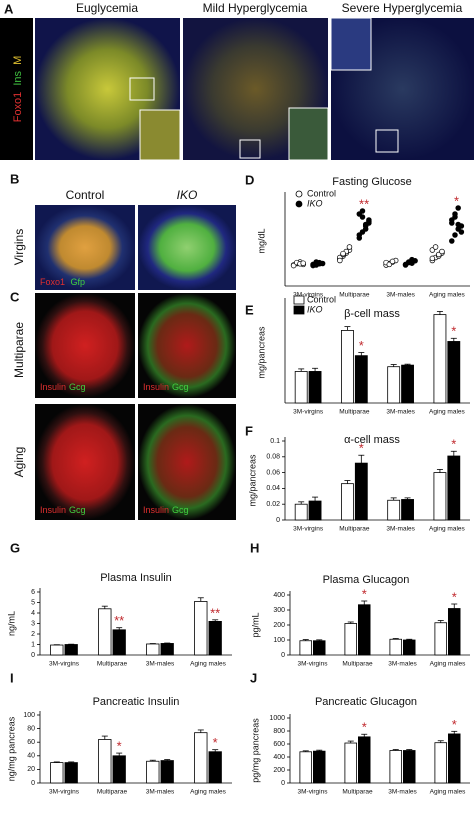  Describe the element at coordinates (279, 731) in the screenshot. I see `y-tick-label: 800` at that location.